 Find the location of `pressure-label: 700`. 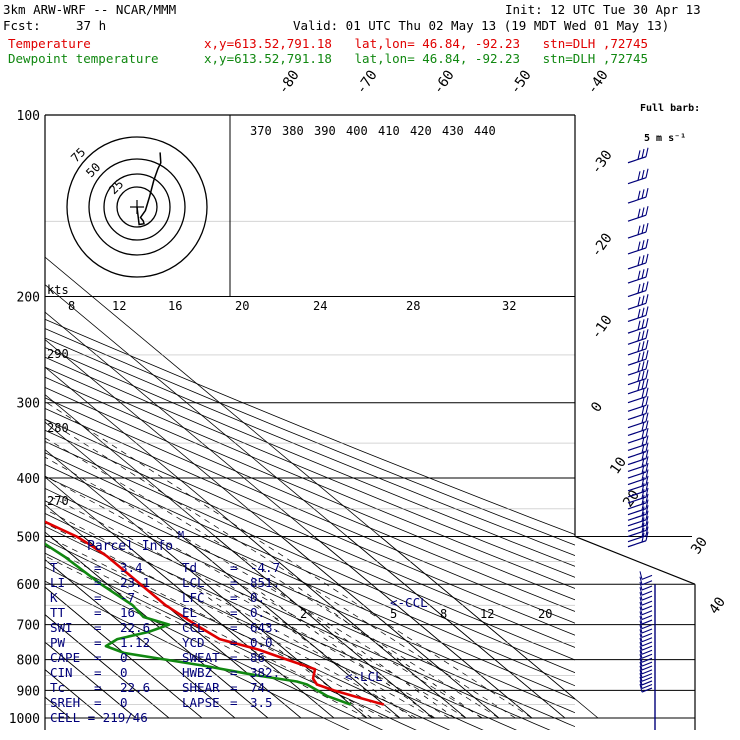

pressure-label: 700 is located at coordinates (28, 626).